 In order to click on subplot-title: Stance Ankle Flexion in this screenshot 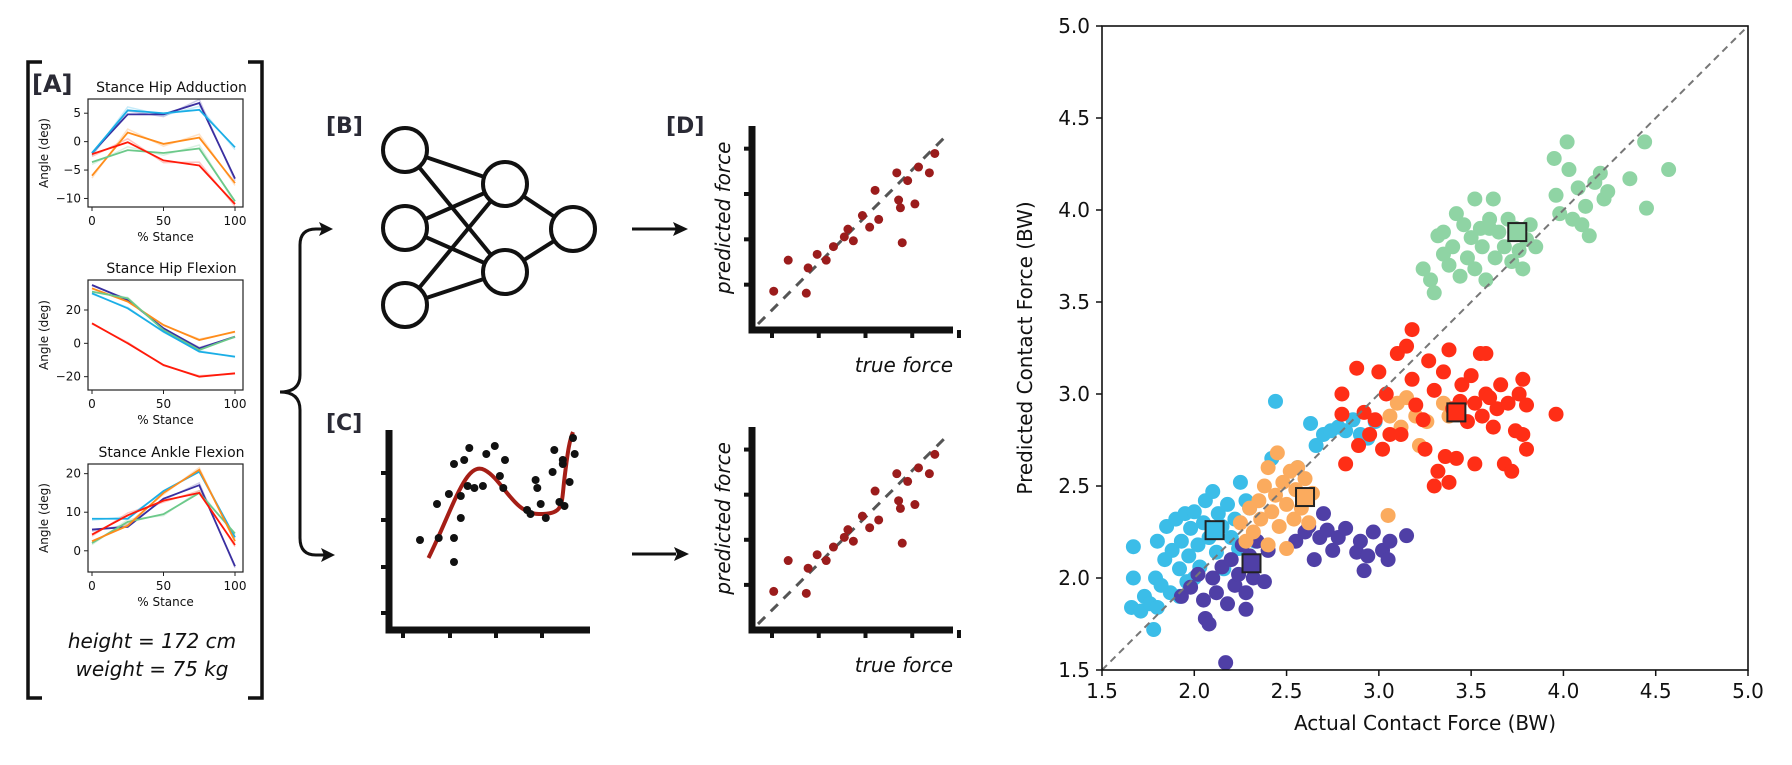, I will do `click(171, 453)`.